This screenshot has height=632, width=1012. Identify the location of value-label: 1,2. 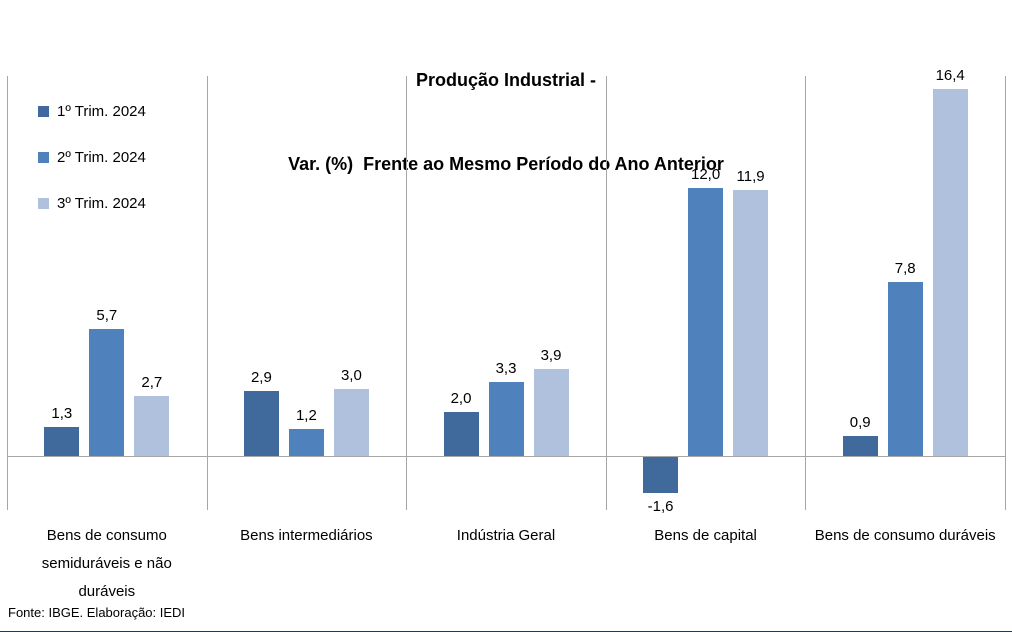
(306, 416).